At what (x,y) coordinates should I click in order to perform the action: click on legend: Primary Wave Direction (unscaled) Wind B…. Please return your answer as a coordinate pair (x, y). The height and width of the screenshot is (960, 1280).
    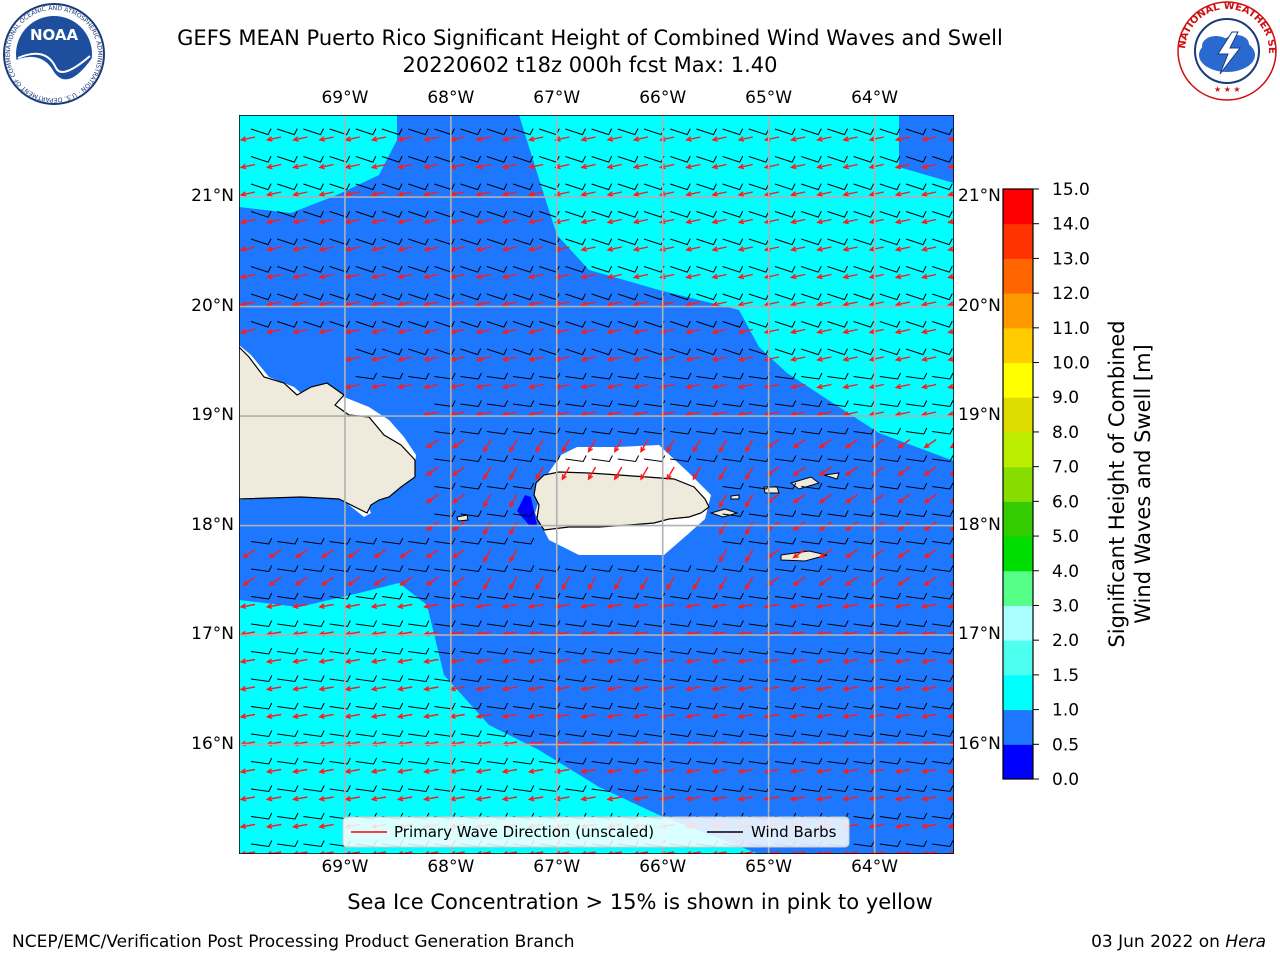
    Looking at the image, I should click on (596, 832).